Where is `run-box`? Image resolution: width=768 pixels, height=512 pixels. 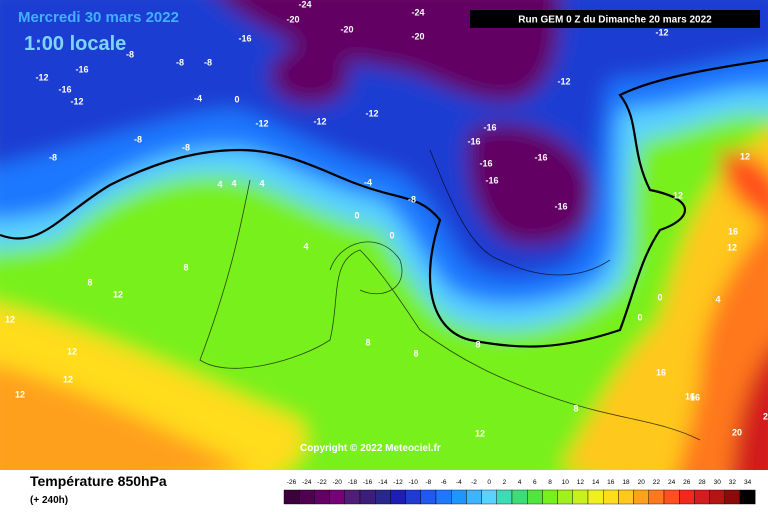 run-box is located at coordinates (615, 19).